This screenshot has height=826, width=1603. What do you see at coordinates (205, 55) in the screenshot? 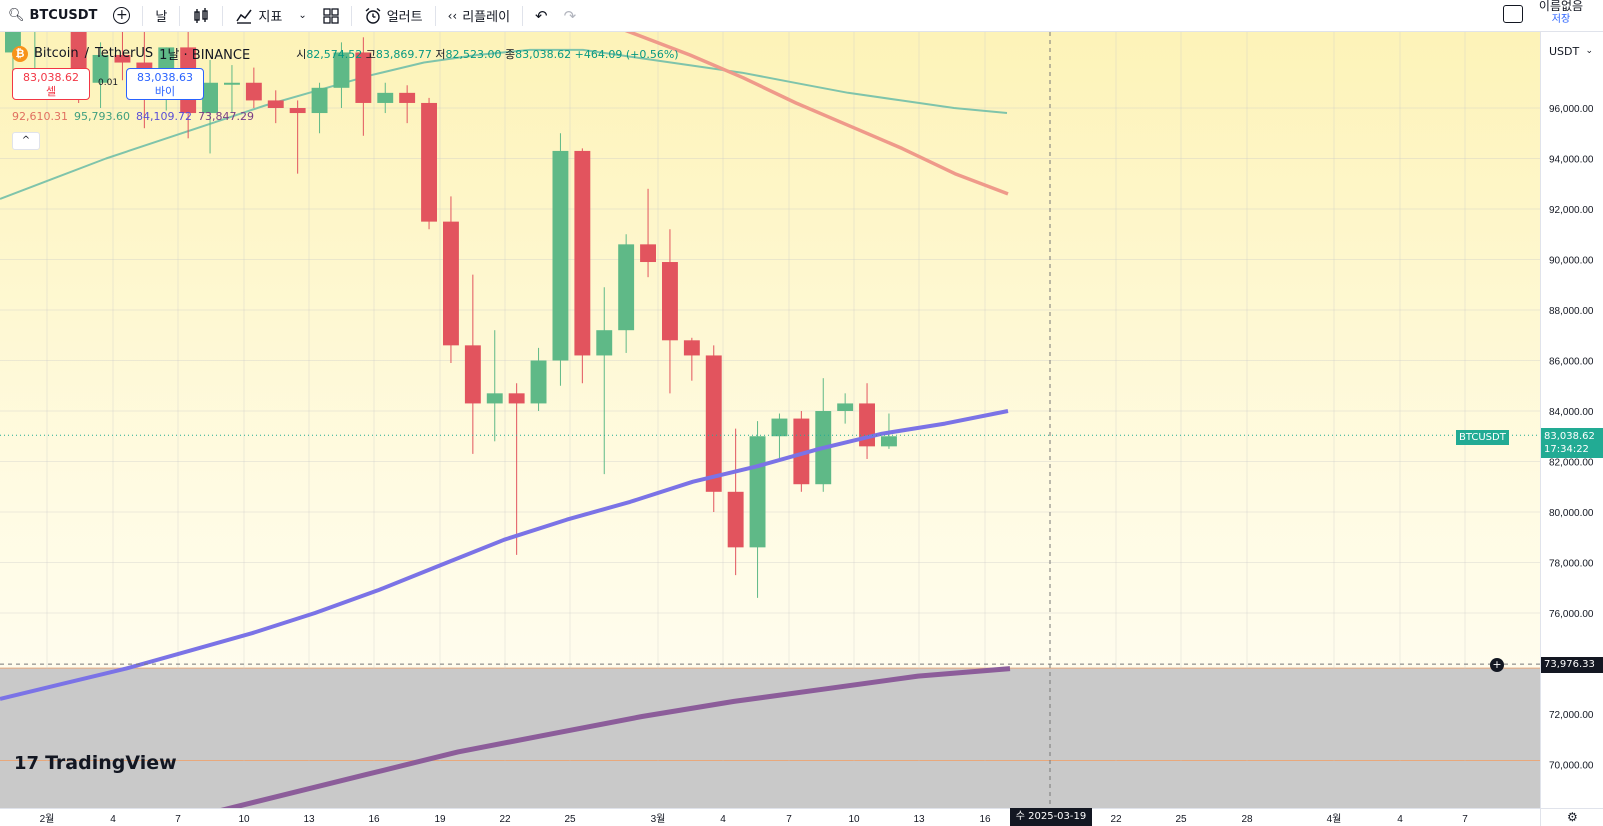
I see `legend-interval-exchange: 1날 · BINANCE` at bounding box center [205, 55].